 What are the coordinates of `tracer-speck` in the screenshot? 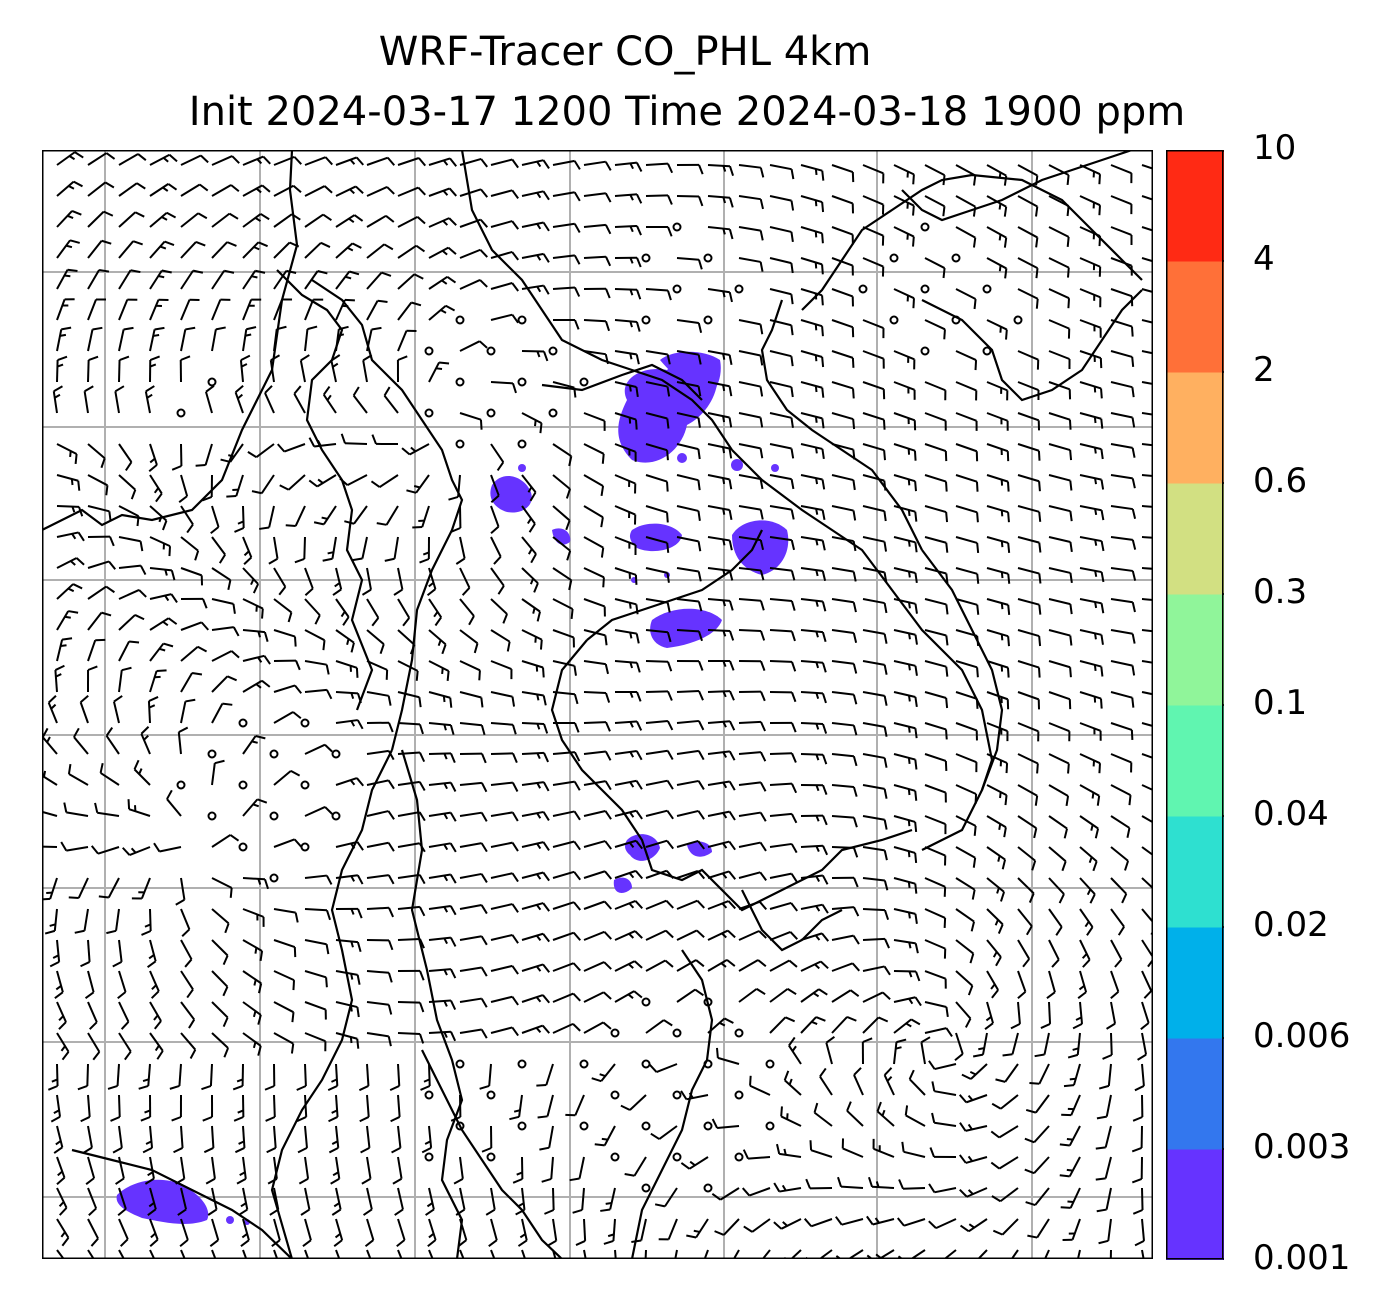 It's located at (230, 1220).